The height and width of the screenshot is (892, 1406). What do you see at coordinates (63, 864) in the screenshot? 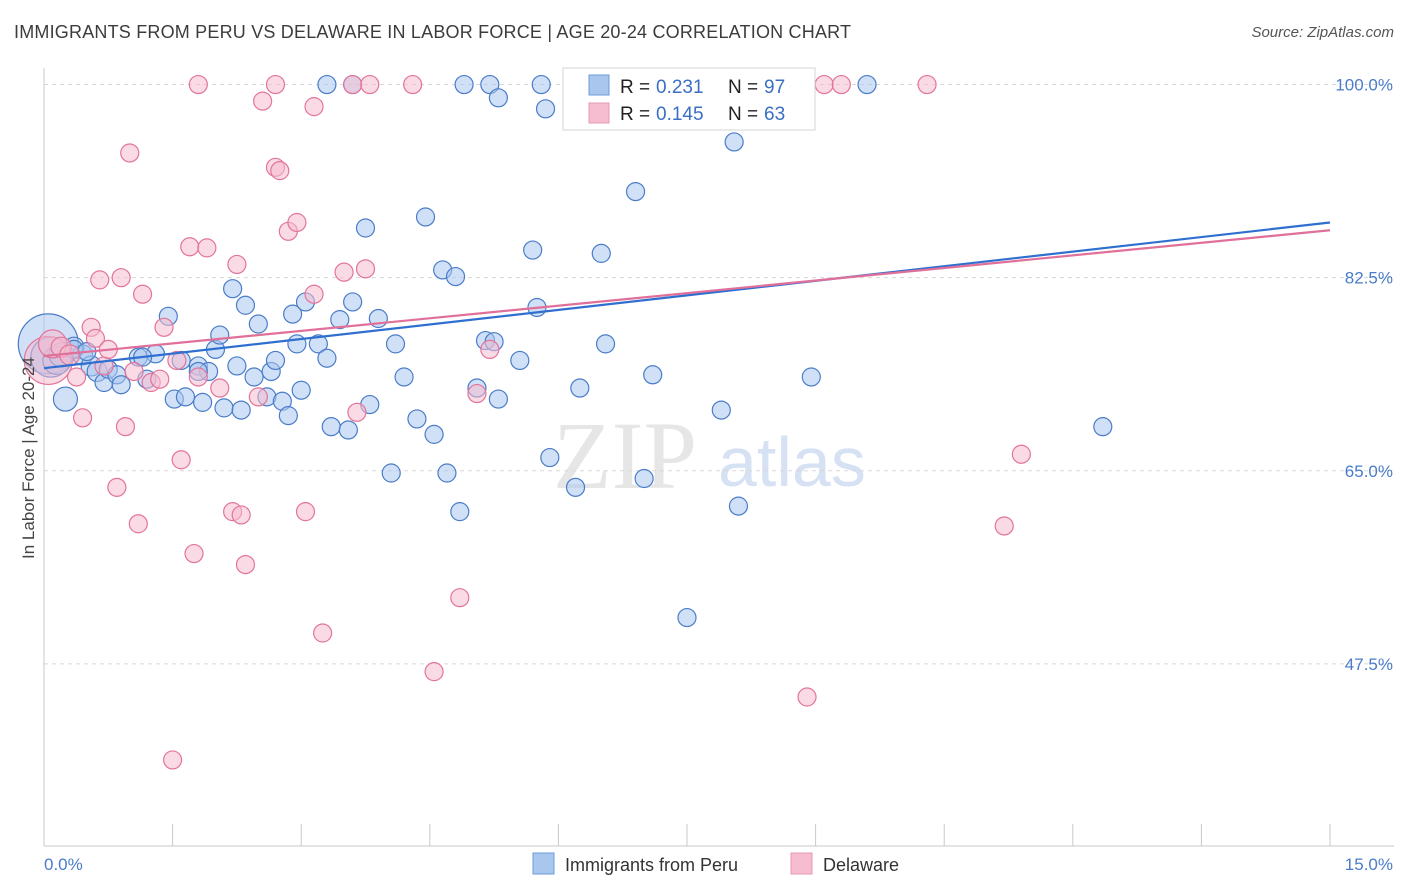
I see `x-tick-label: 0.0%` at bounding box center [63, 864].